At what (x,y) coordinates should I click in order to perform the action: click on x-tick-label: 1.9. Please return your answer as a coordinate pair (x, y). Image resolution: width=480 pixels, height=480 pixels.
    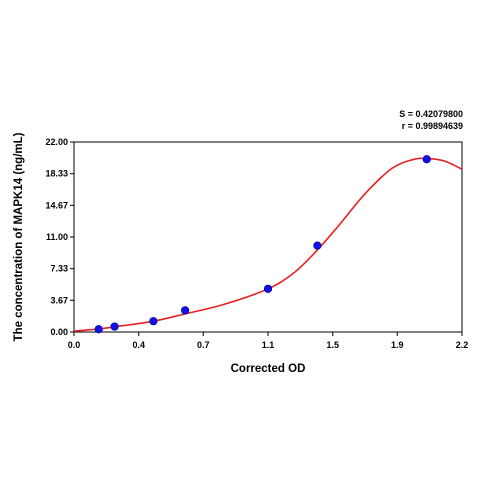
    Looking at the image, I should click on (397, 345).